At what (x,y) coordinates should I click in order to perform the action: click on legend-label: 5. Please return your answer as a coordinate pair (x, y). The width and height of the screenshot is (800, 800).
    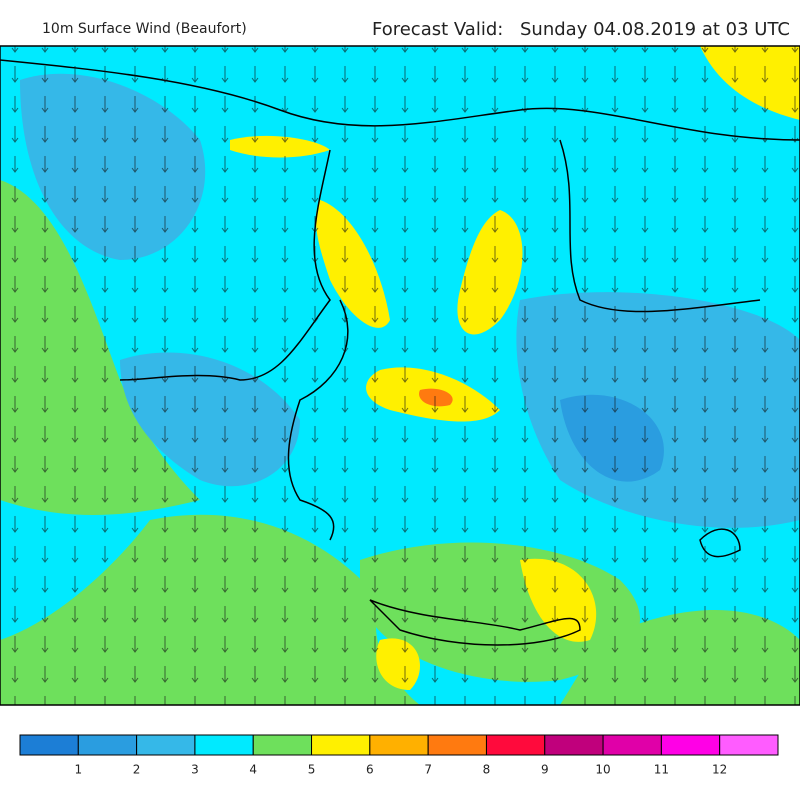
    Looking at the image, I should click on (312, 770).